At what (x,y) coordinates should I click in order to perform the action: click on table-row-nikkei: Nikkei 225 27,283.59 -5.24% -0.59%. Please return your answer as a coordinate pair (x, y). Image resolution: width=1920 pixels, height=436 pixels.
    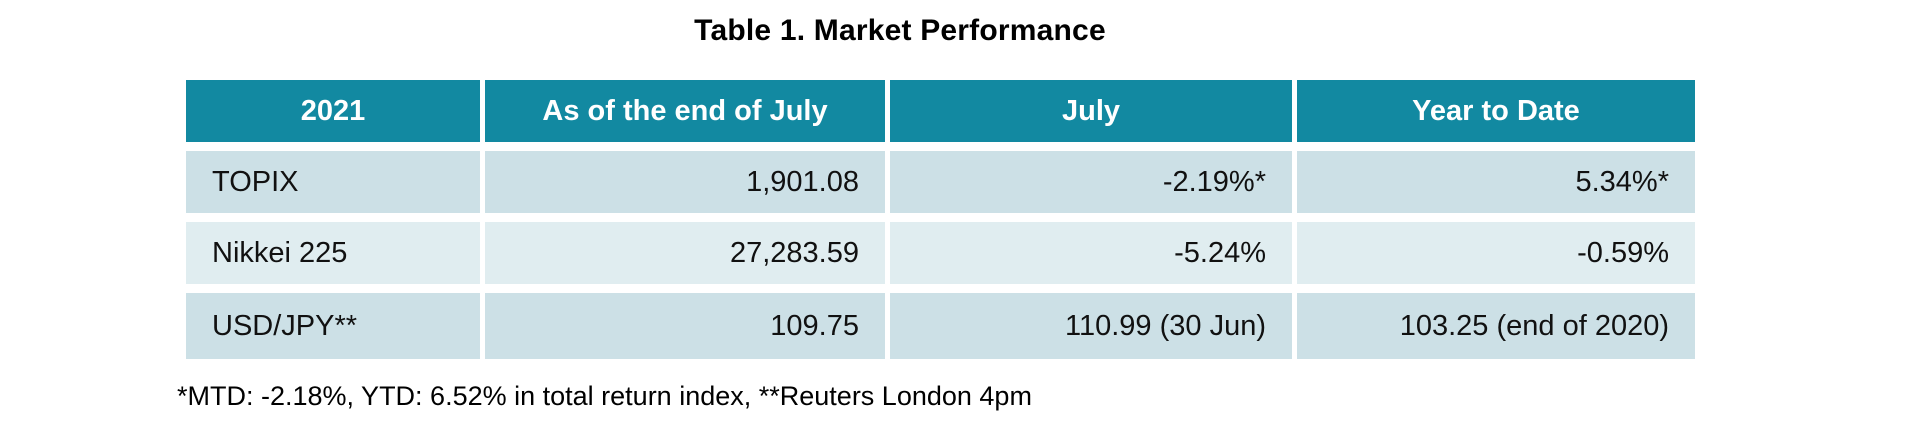
    Looking at the image, I should click on (940, 253).